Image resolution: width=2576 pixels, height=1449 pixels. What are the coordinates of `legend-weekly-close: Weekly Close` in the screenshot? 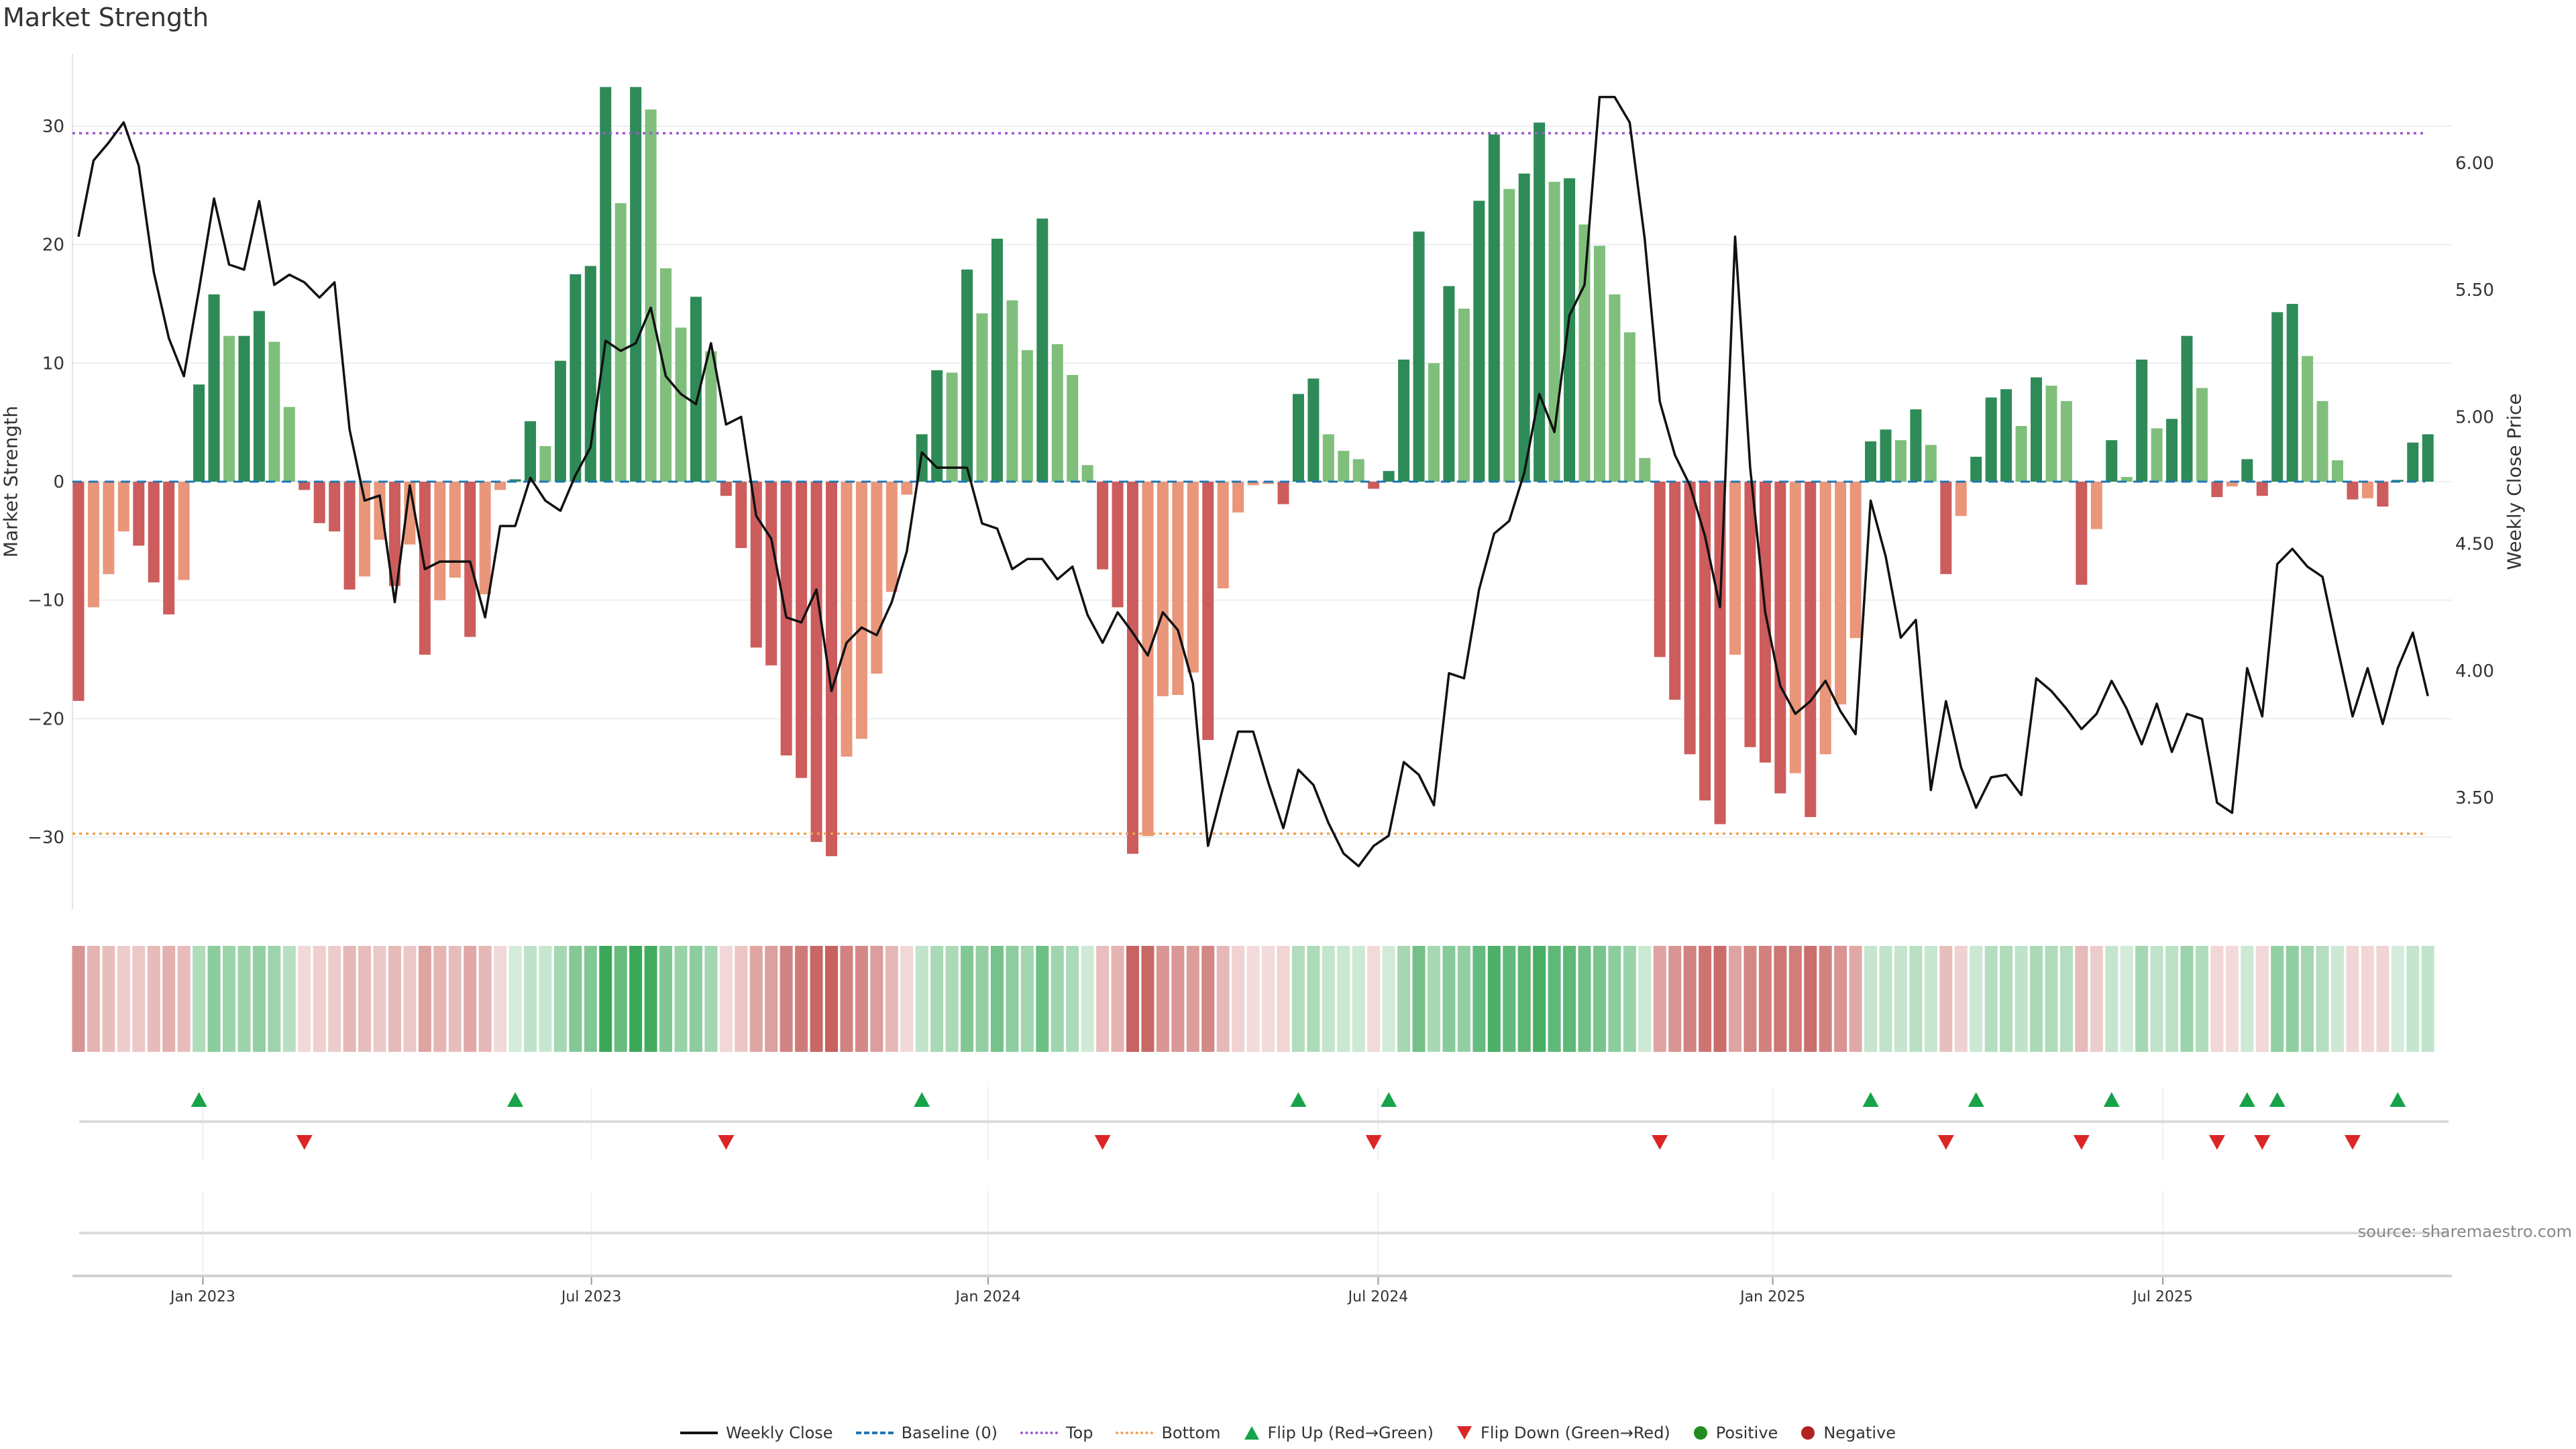 It's located at (756, 1433).